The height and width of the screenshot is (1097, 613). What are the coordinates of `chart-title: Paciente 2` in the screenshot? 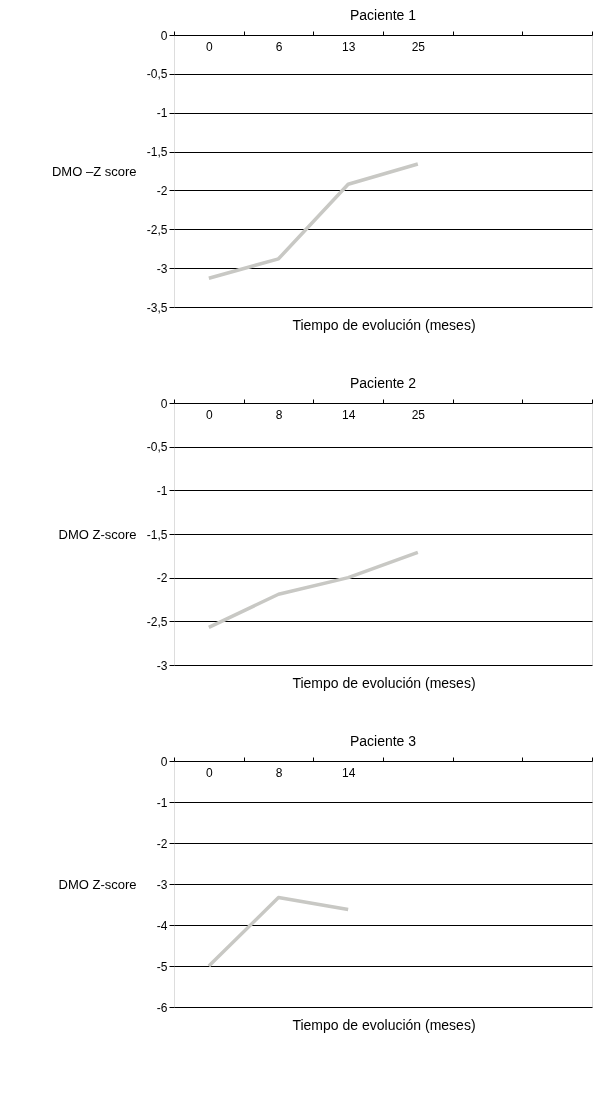 It's located at (383, 383).